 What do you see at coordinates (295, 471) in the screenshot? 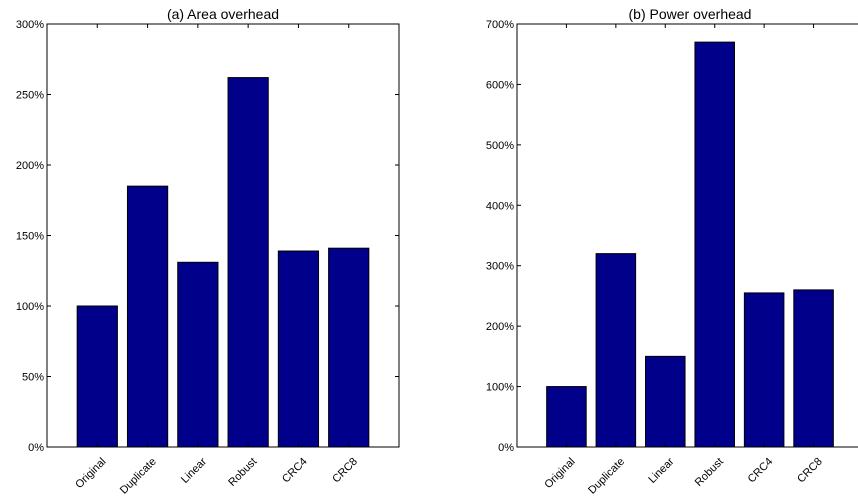
I see `area-overhead-category-label: CRC4` at bounding box center [295, 471].